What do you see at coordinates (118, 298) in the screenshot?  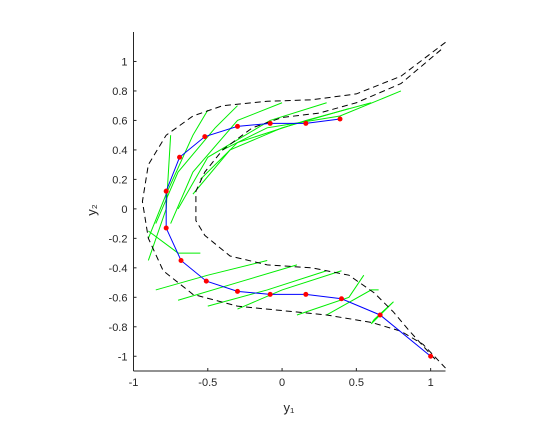 I see `y-tick-label: -0.6` at bounding box center [118, 298].